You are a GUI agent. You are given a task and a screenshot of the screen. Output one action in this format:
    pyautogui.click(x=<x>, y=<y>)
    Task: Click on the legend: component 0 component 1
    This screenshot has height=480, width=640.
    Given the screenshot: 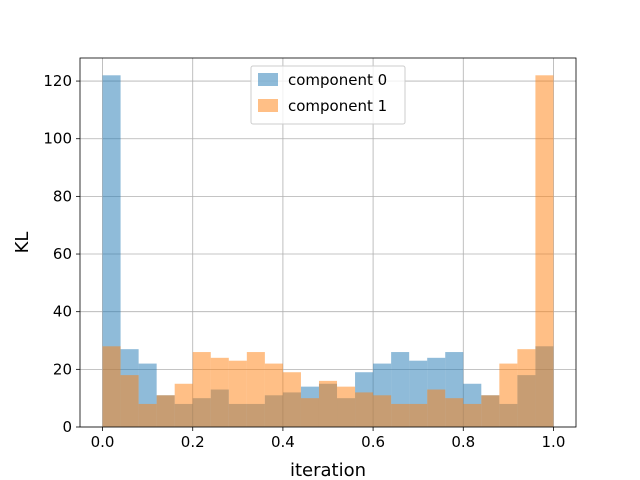 What is the action you would take?
    pyautogui.click(x=328, y=95)
    